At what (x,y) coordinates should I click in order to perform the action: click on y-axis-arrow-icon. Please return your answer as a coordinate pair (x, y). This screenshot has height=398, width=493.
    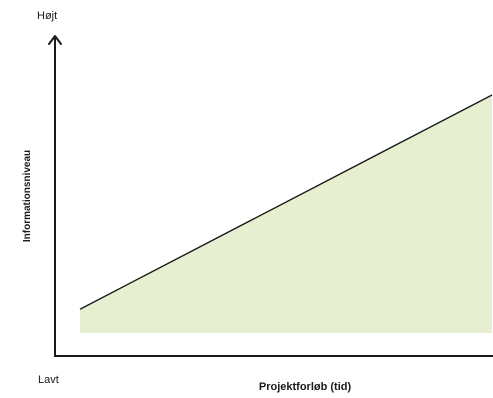
    Looking at the image, I should click on (55, 40).